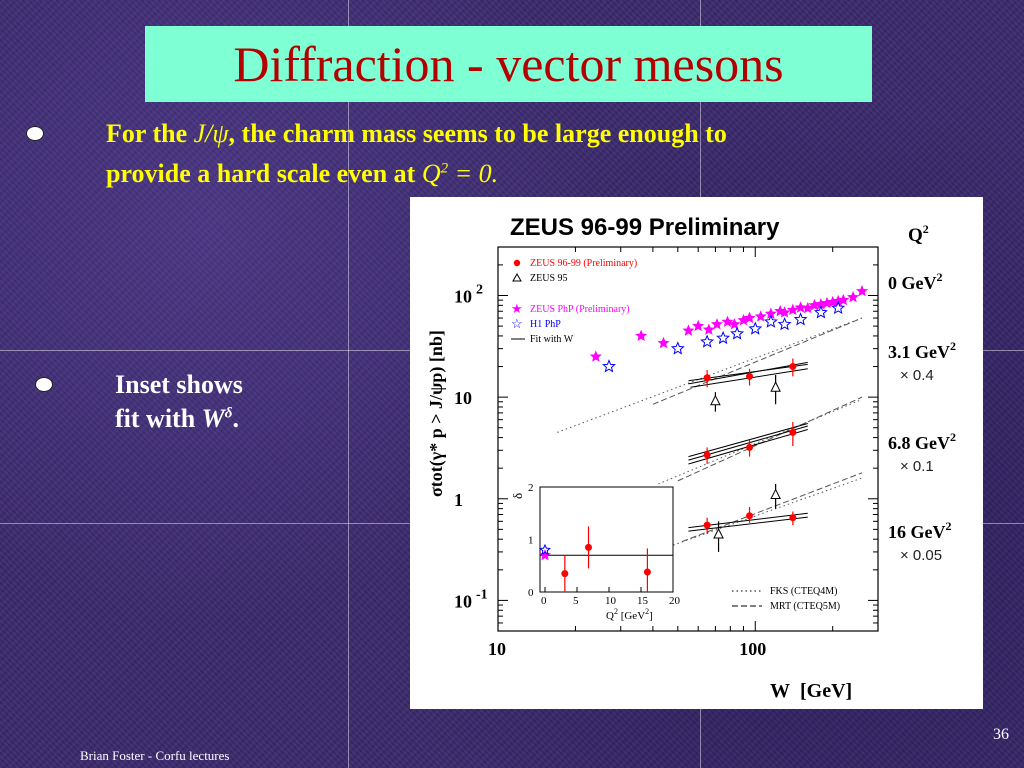 This screenshot has height=768, width=1024. I want to click on bullet-text-2: Inset shows fit with Wδ., so click(179, 401).